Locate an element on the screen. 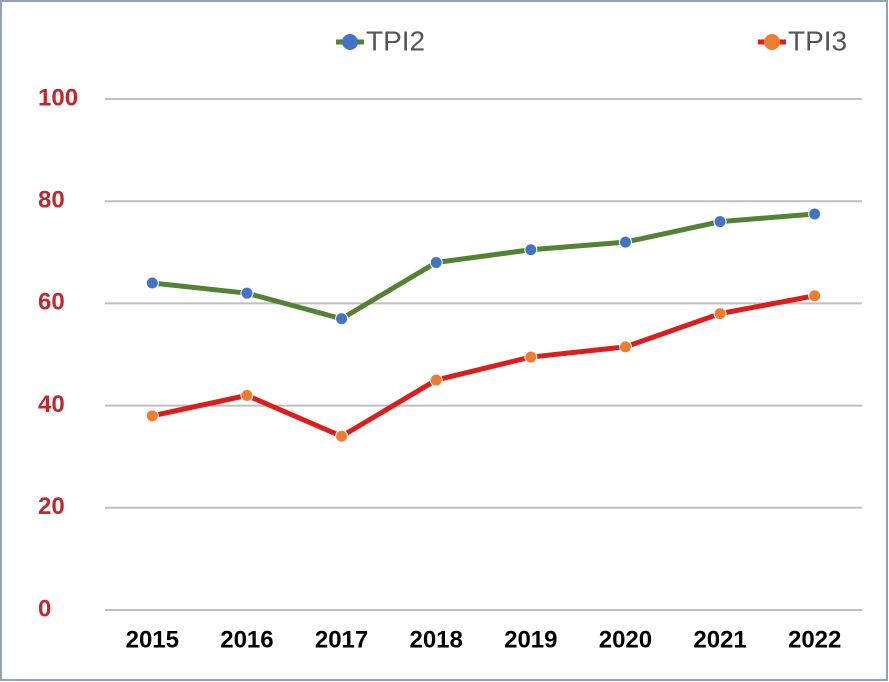 The image size is (889, 682). x-tick-label: 2019 is located at coordinates (530, 639).